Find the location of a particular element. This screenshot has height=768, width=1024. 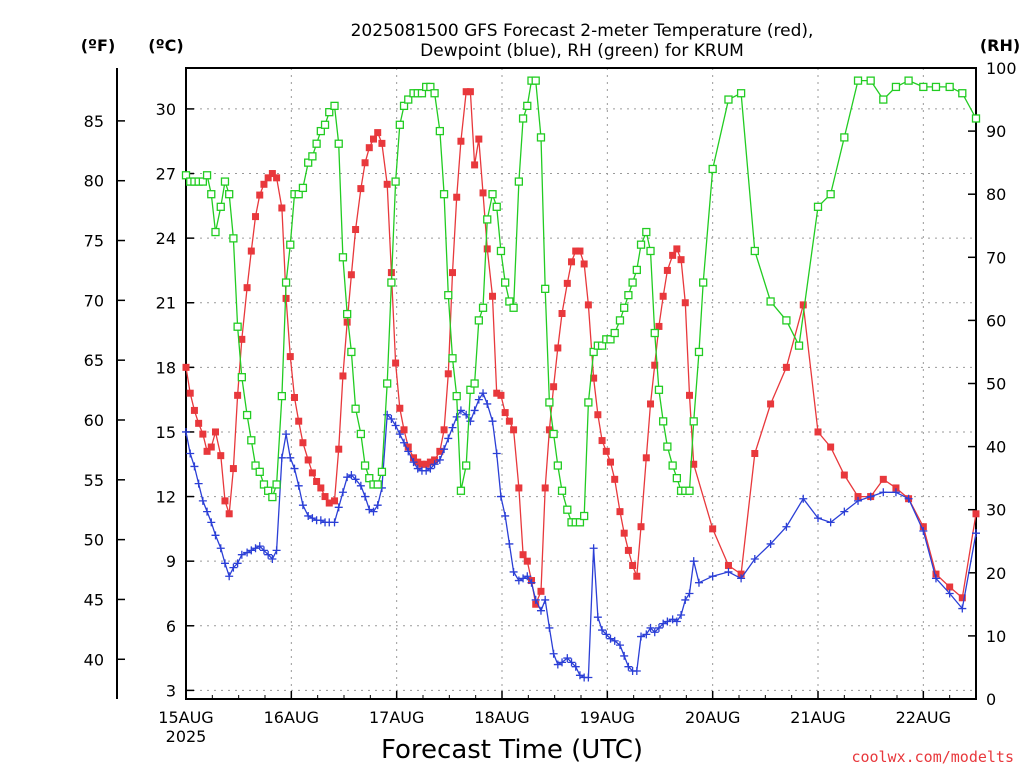

celsius-tick-label: 3 is located at coordinates (171, 690).